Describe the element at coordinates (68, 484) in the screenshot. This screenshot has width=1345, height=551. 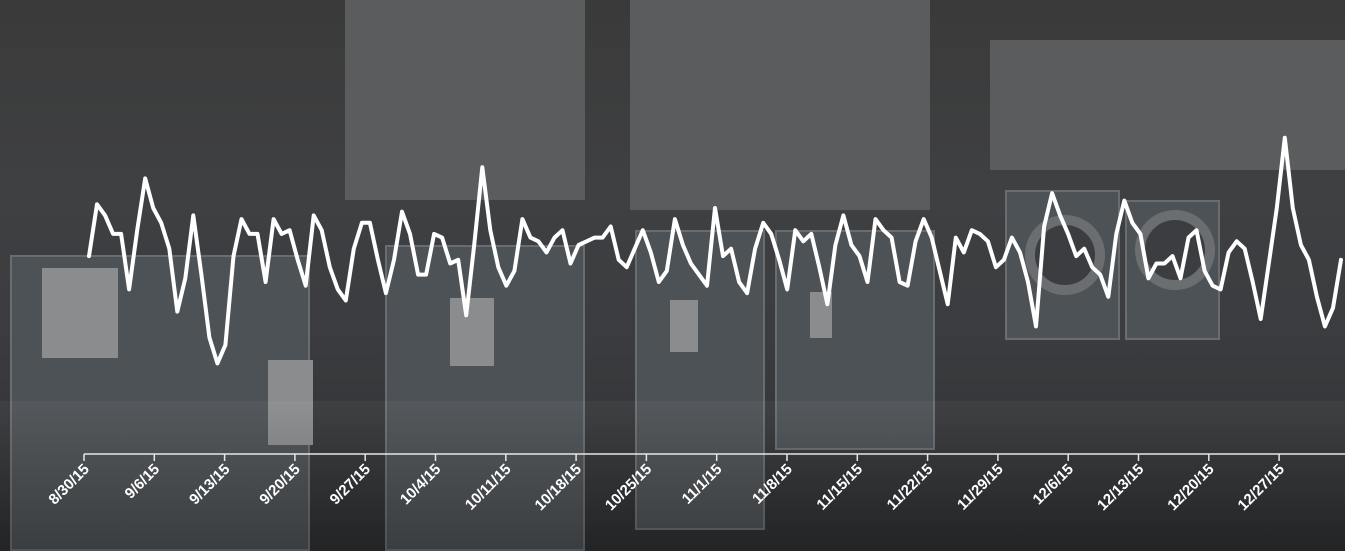
I see `x-tick-label: 8/30/15` at that location.